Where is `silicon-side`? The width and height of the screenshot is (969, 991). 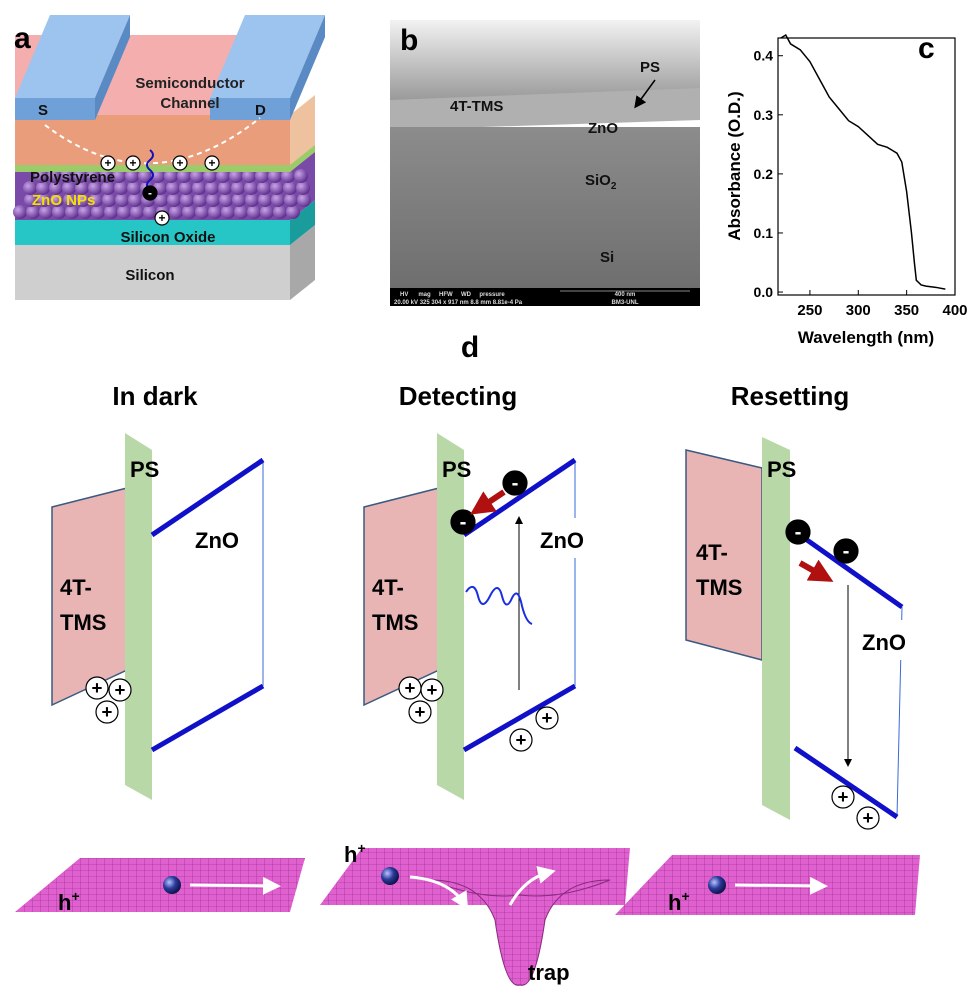
silicon-side is located at coordinates (302, 262).